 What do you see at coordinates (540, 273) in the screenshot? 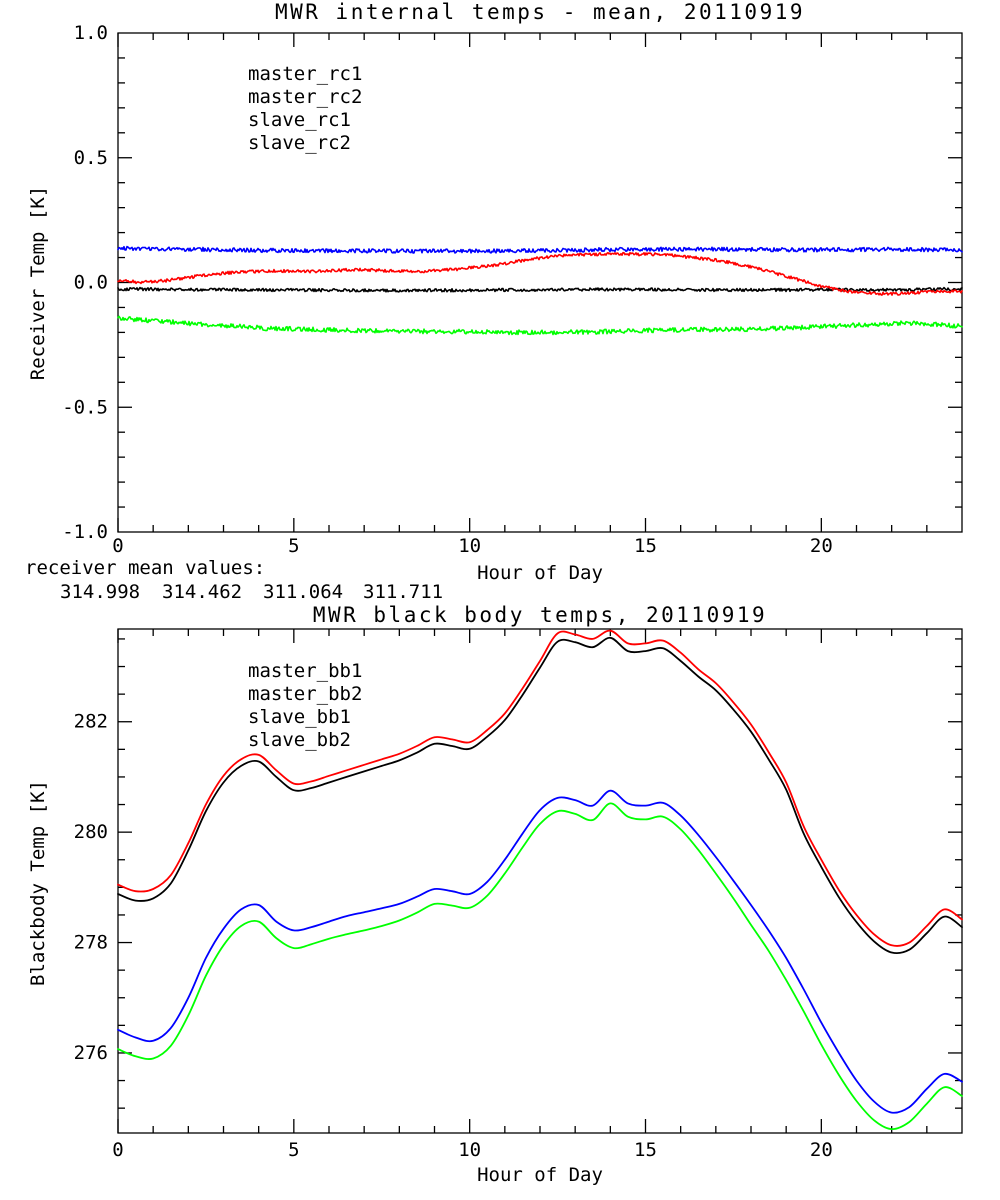
I see `series-line-master_rc2` at bounding box center [540, 273].